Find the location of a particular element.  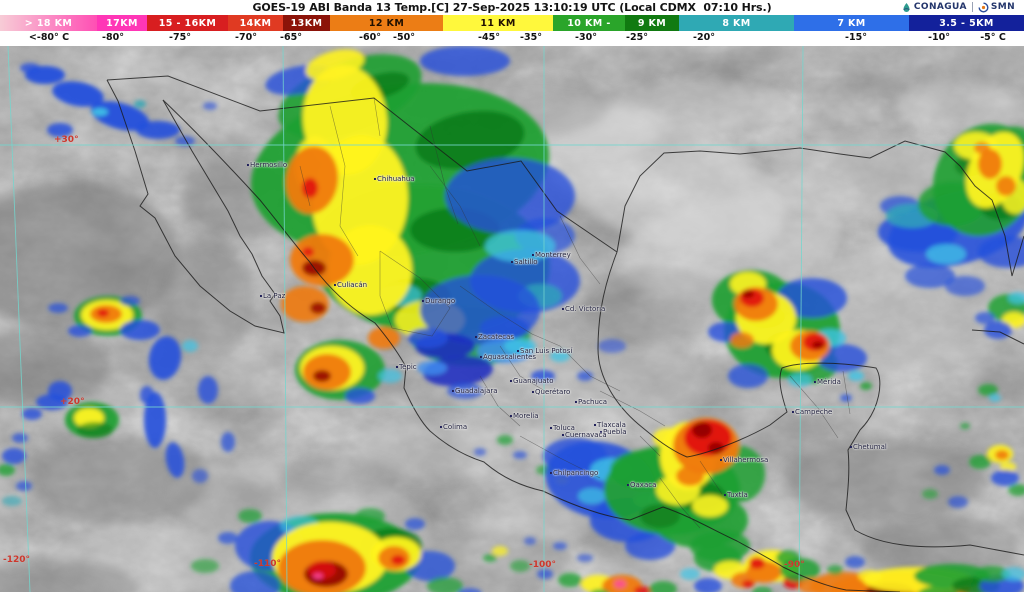

grid-coordinate-label: -120° is located at coordinates (17, 560).